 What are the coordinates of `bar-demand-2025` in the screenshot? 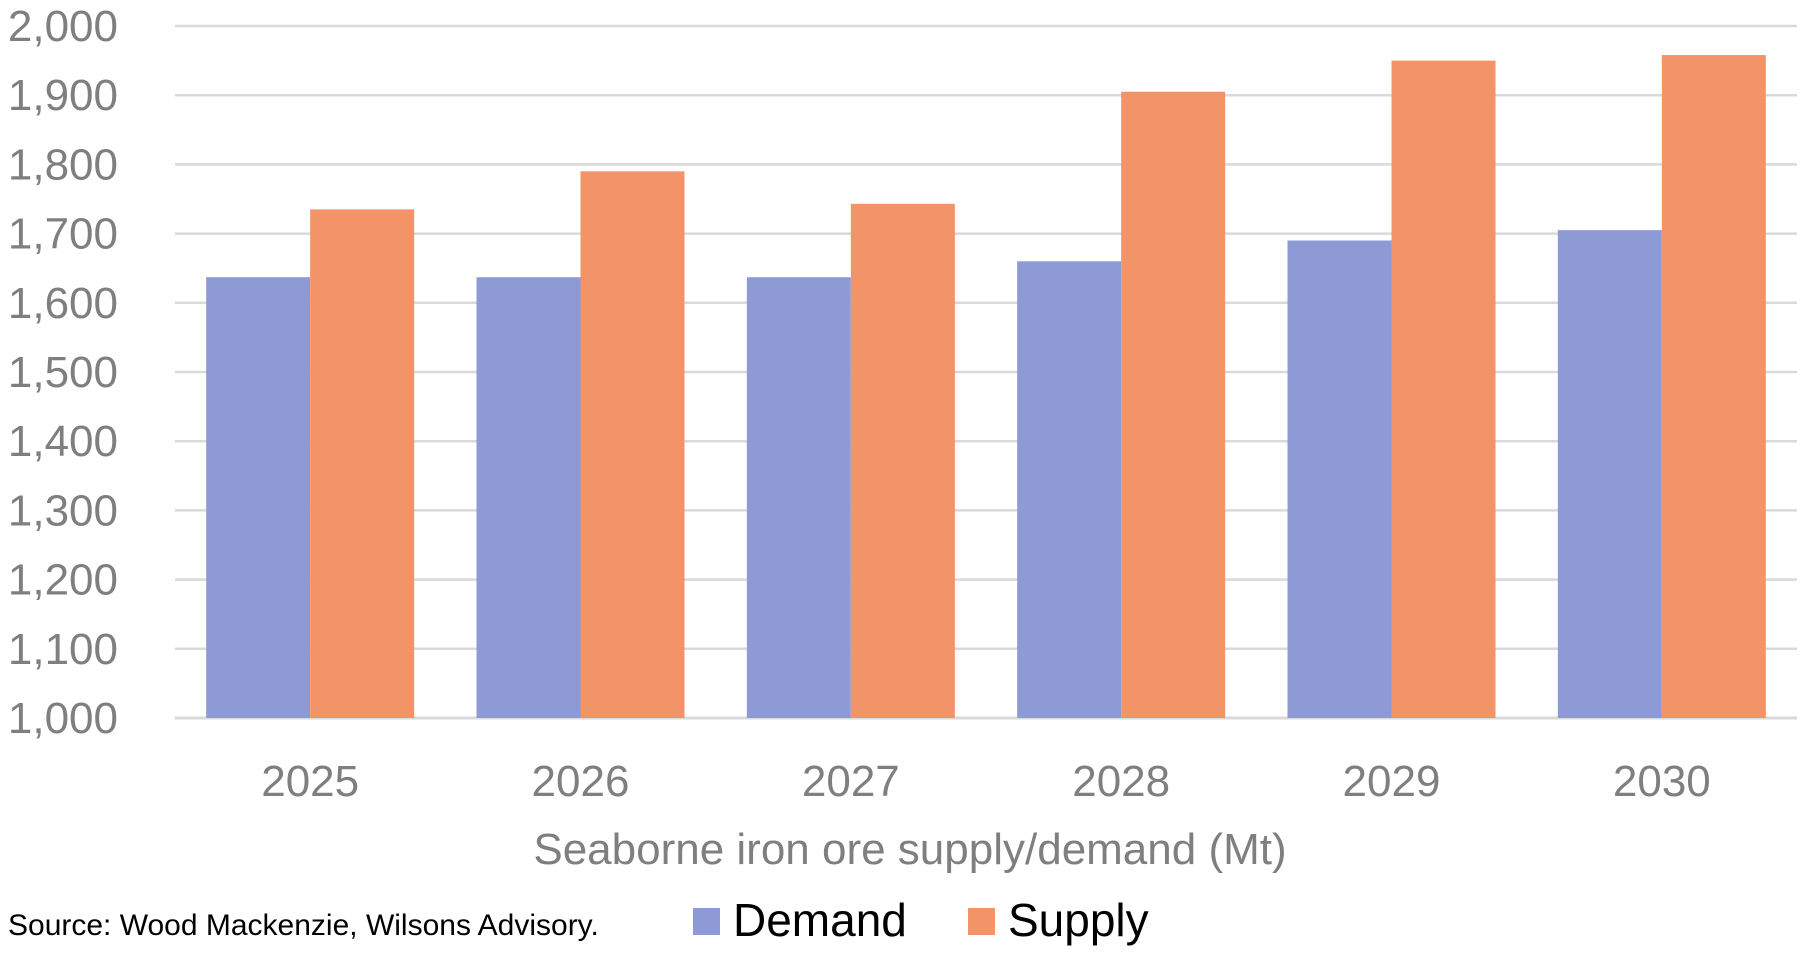 It's located at (258, 497).